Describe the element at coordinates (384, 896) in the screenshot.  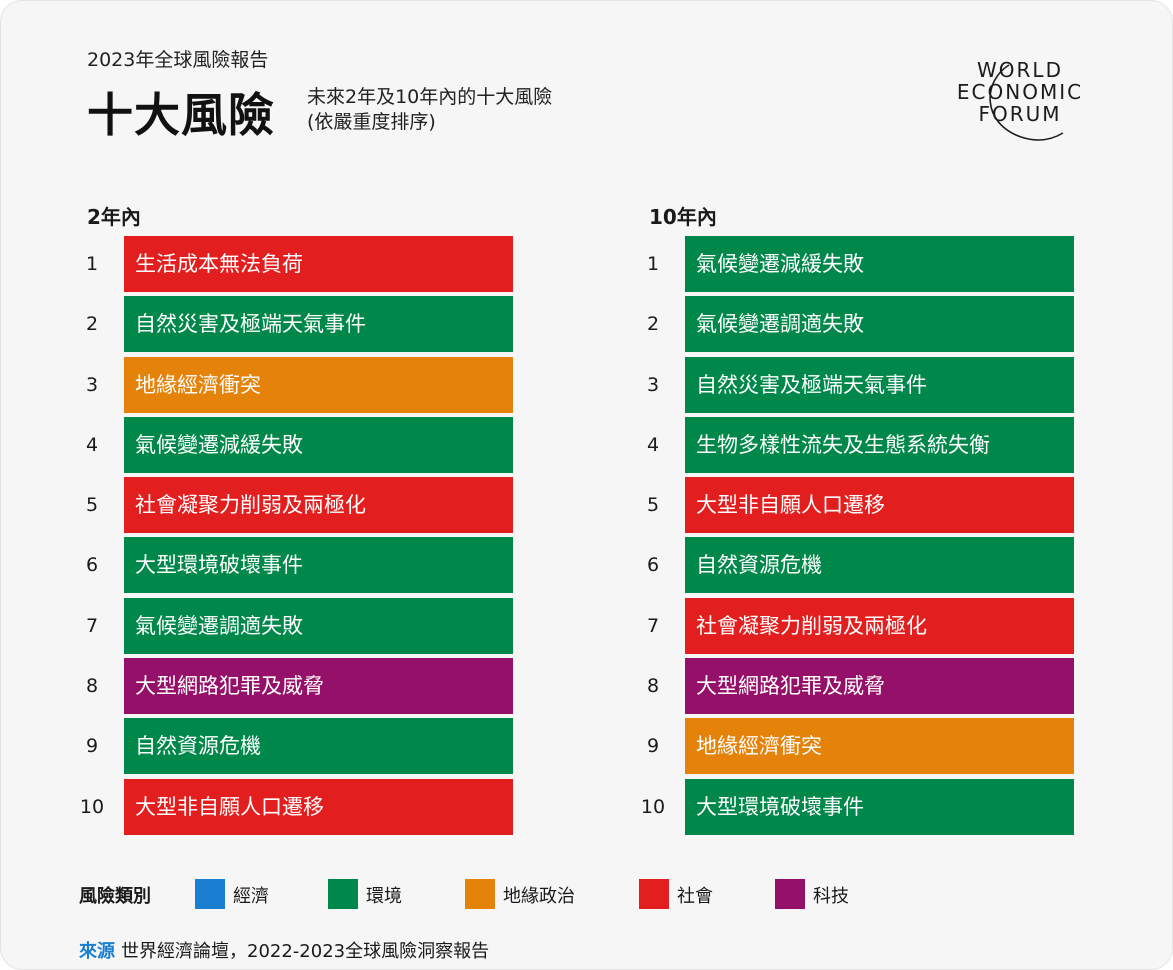
I see `legend-label-environmental: 環境` at that location.